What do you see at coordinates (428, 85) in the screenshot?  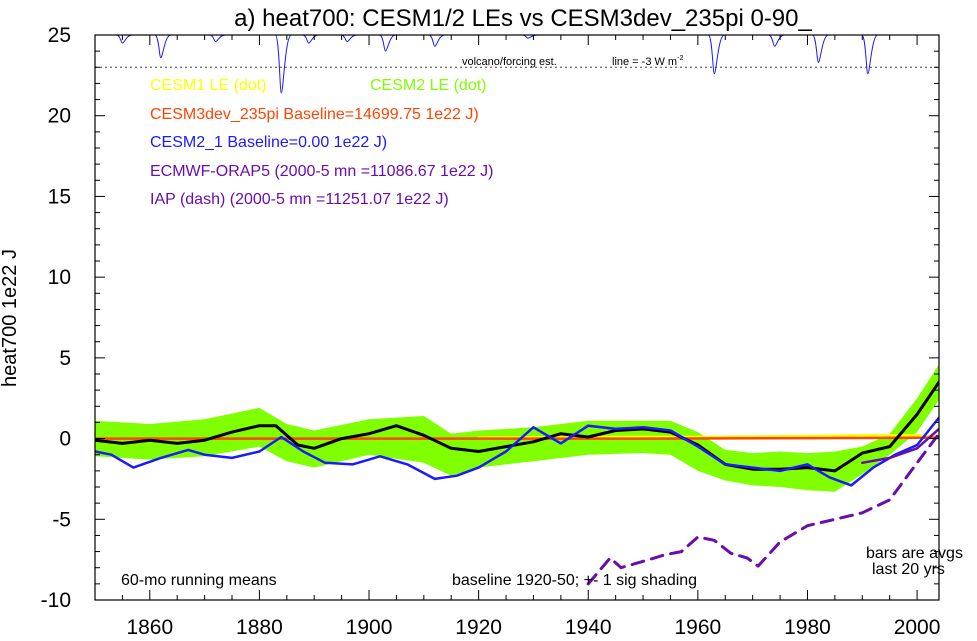 I see `legend-cesm2-le: CESM2 LE (dot)` at bounding box center [428, 85].